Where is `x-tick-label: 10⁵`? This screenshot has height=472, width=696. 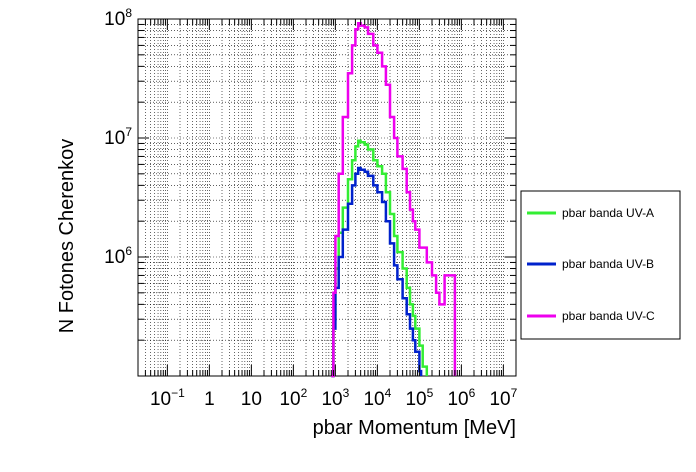
x-tick-label: 10⁵ is located at coordinates (419, 398).